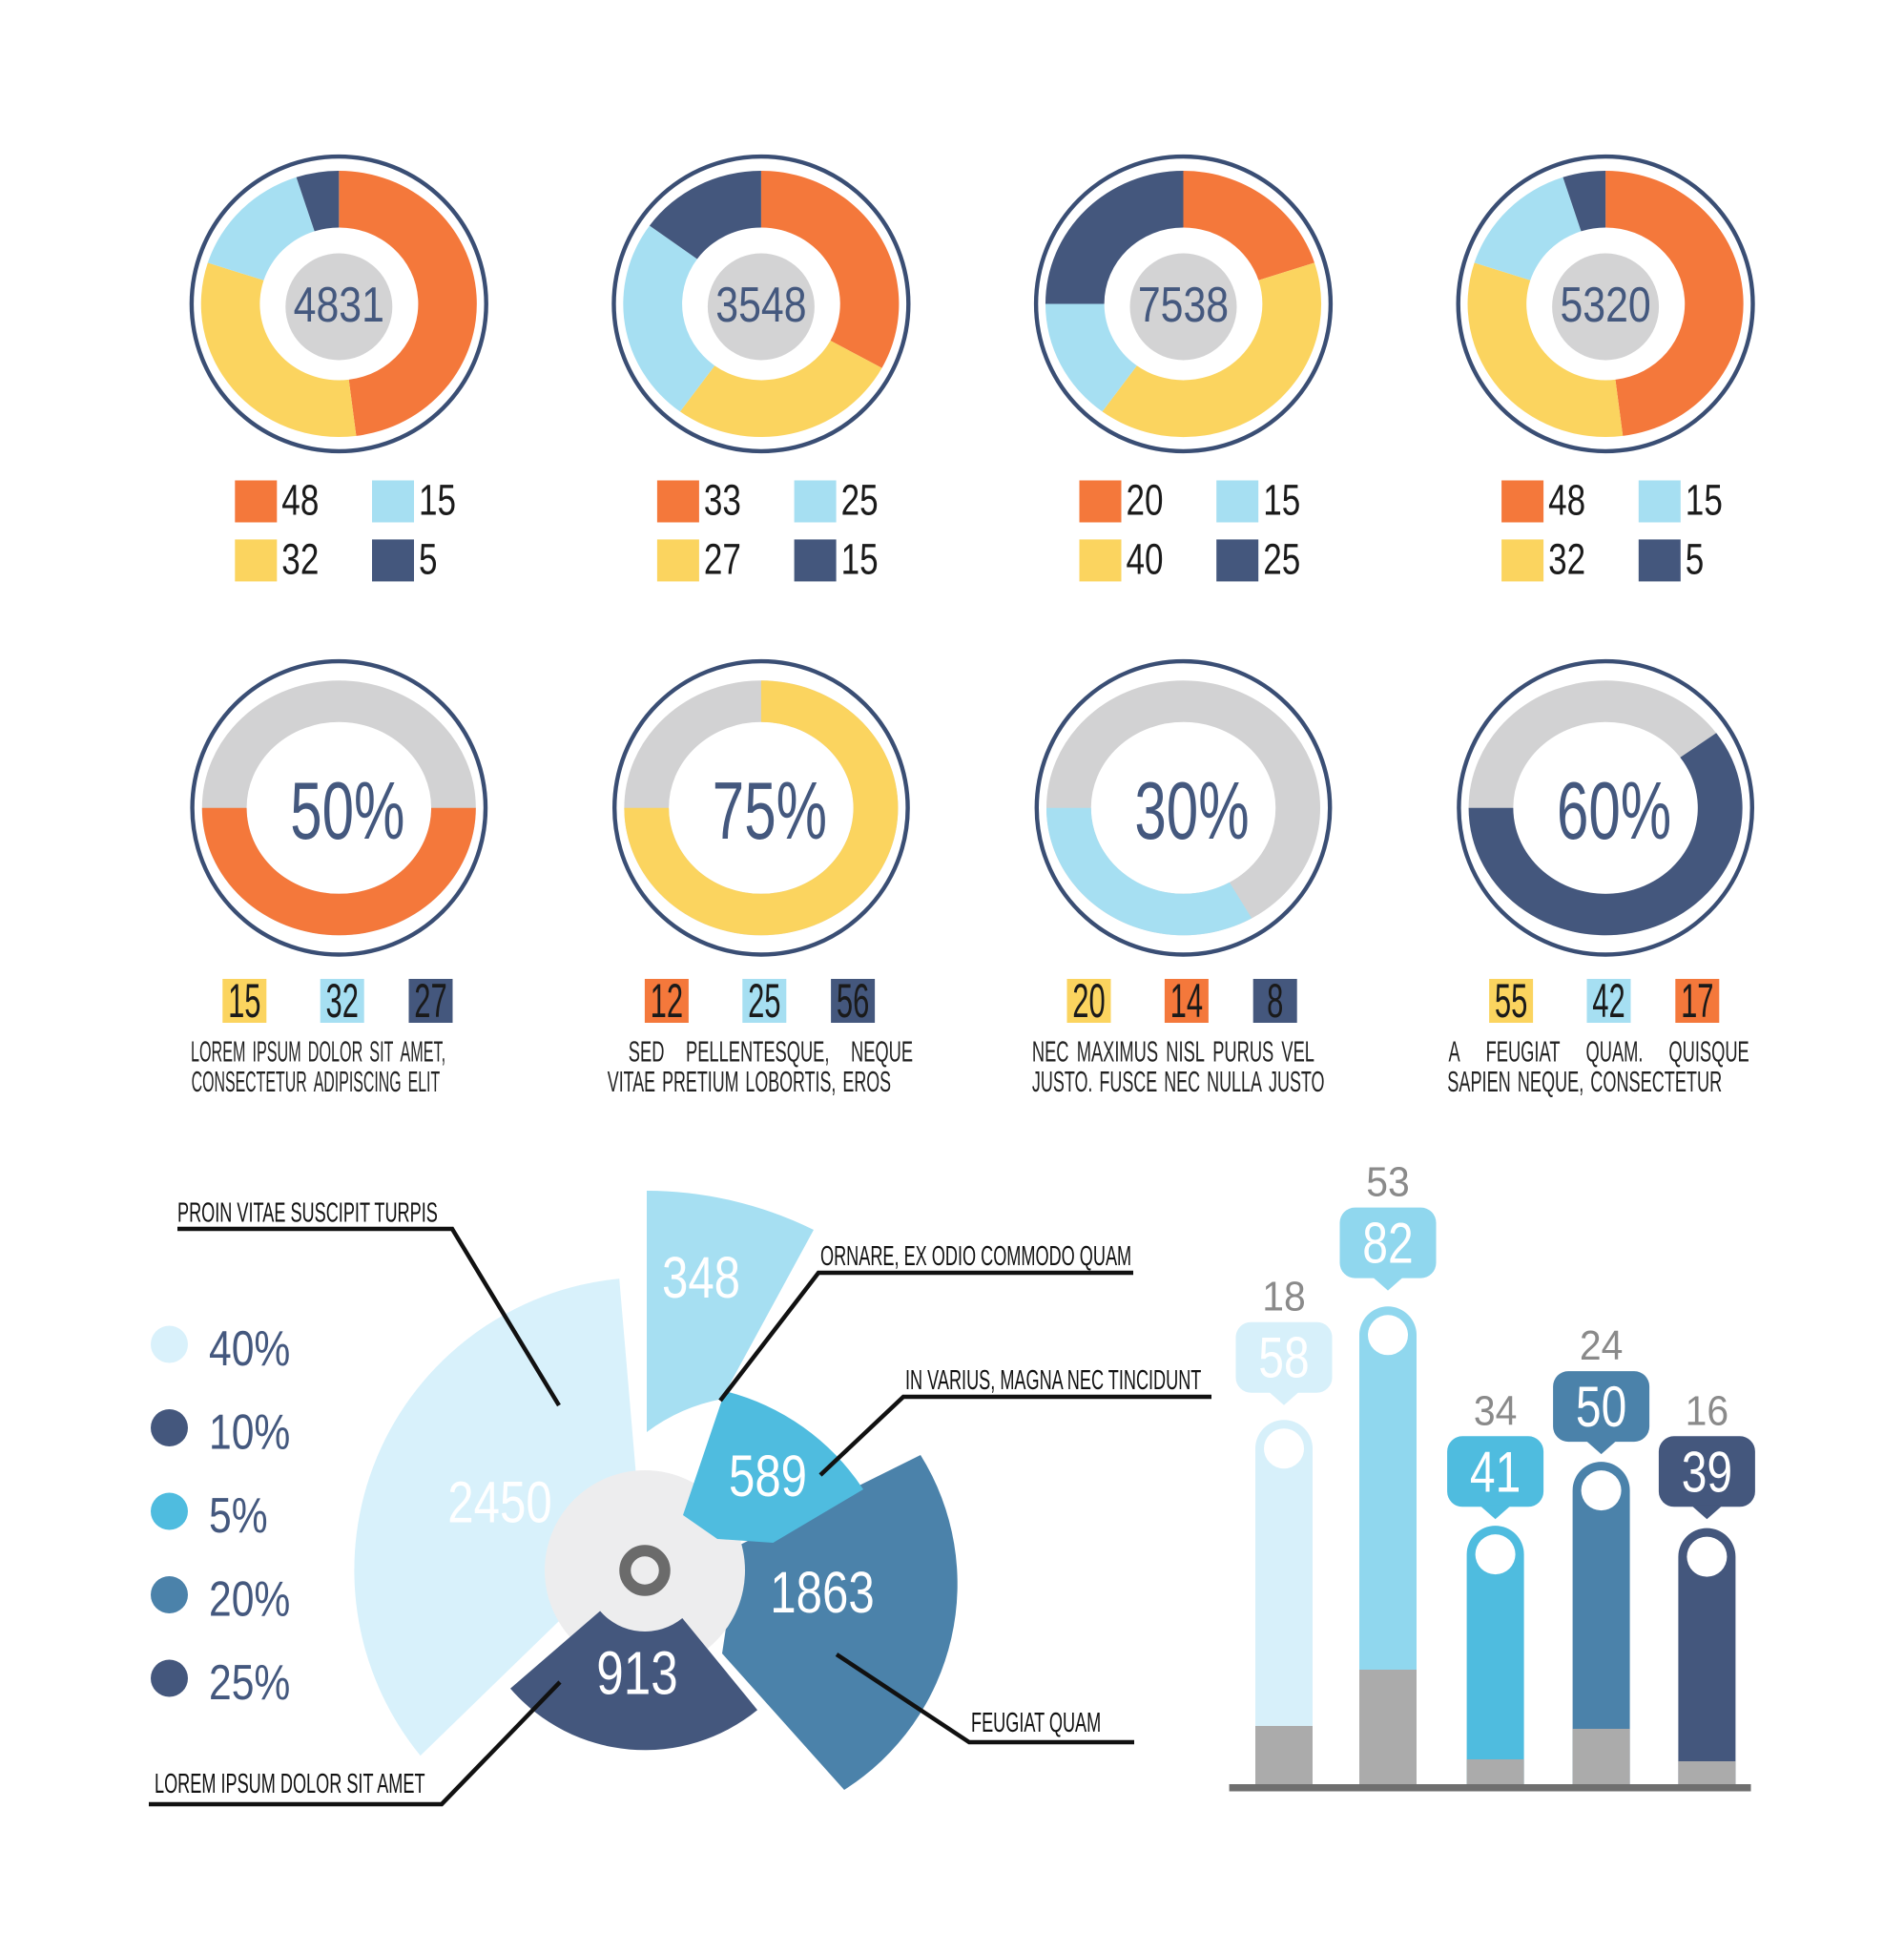 This screenshot has height=1954, width=1904. Describe the element at coordinates (1117, 1052) in the screenshot. I see `svg-text: MAXIMUS` at that location.